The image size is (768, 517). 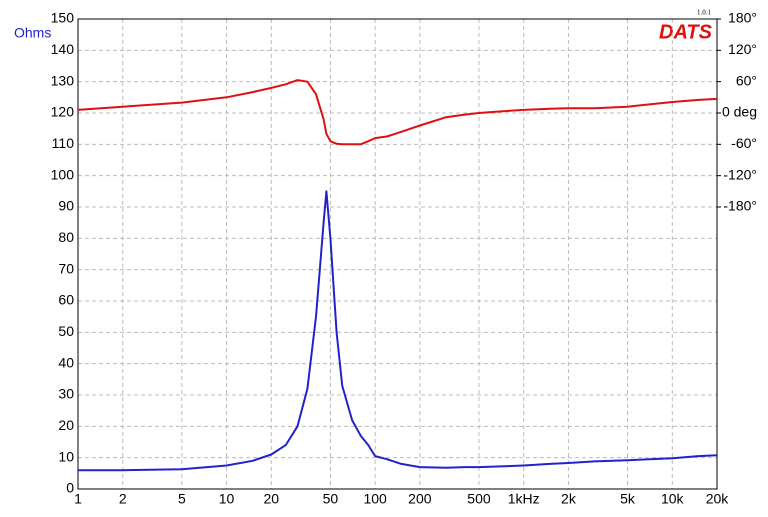 I want to click on y2-tick-label: -60°, so click(x=744, y=143).